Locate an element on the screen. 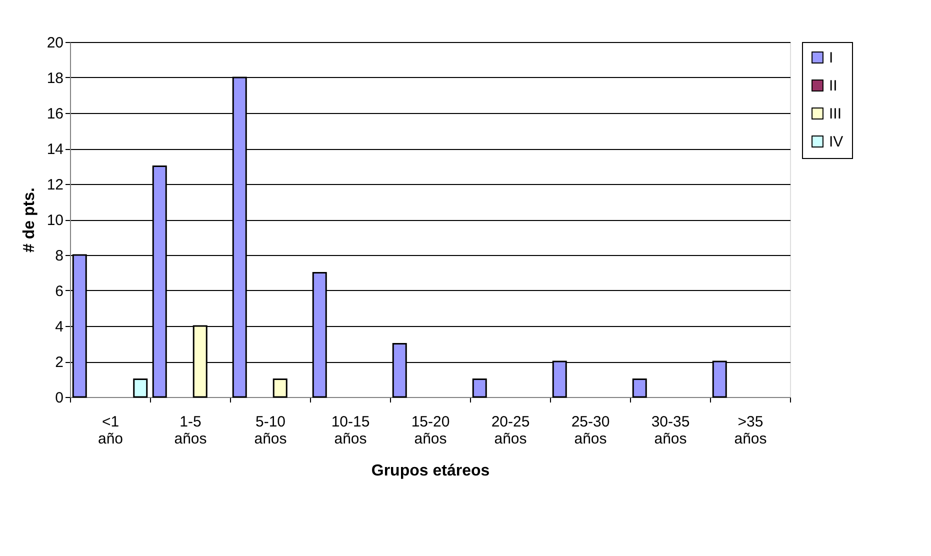 The height and width of the screenshot is (556, 931). y-tick-label: 4 is located at coordinates (59, 327).